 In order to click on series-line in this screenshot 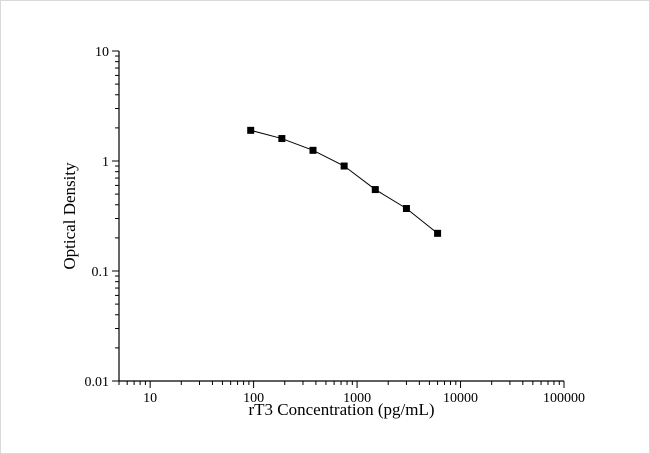, I will do `click(344, 181)`.